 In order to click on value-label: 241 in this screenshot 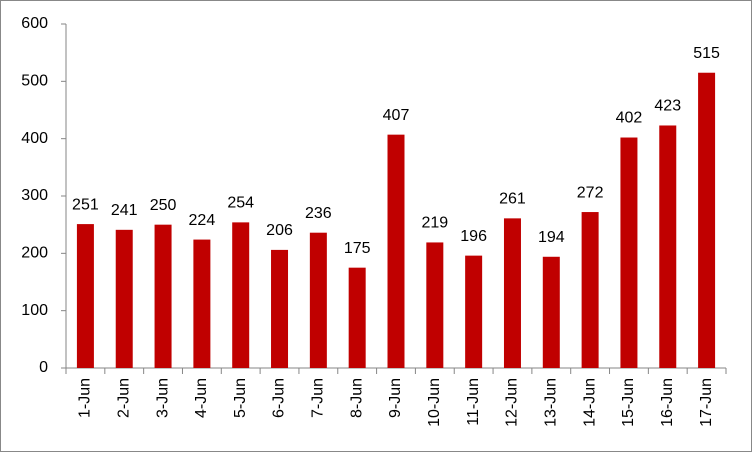, I will do `click(124, 210)`.